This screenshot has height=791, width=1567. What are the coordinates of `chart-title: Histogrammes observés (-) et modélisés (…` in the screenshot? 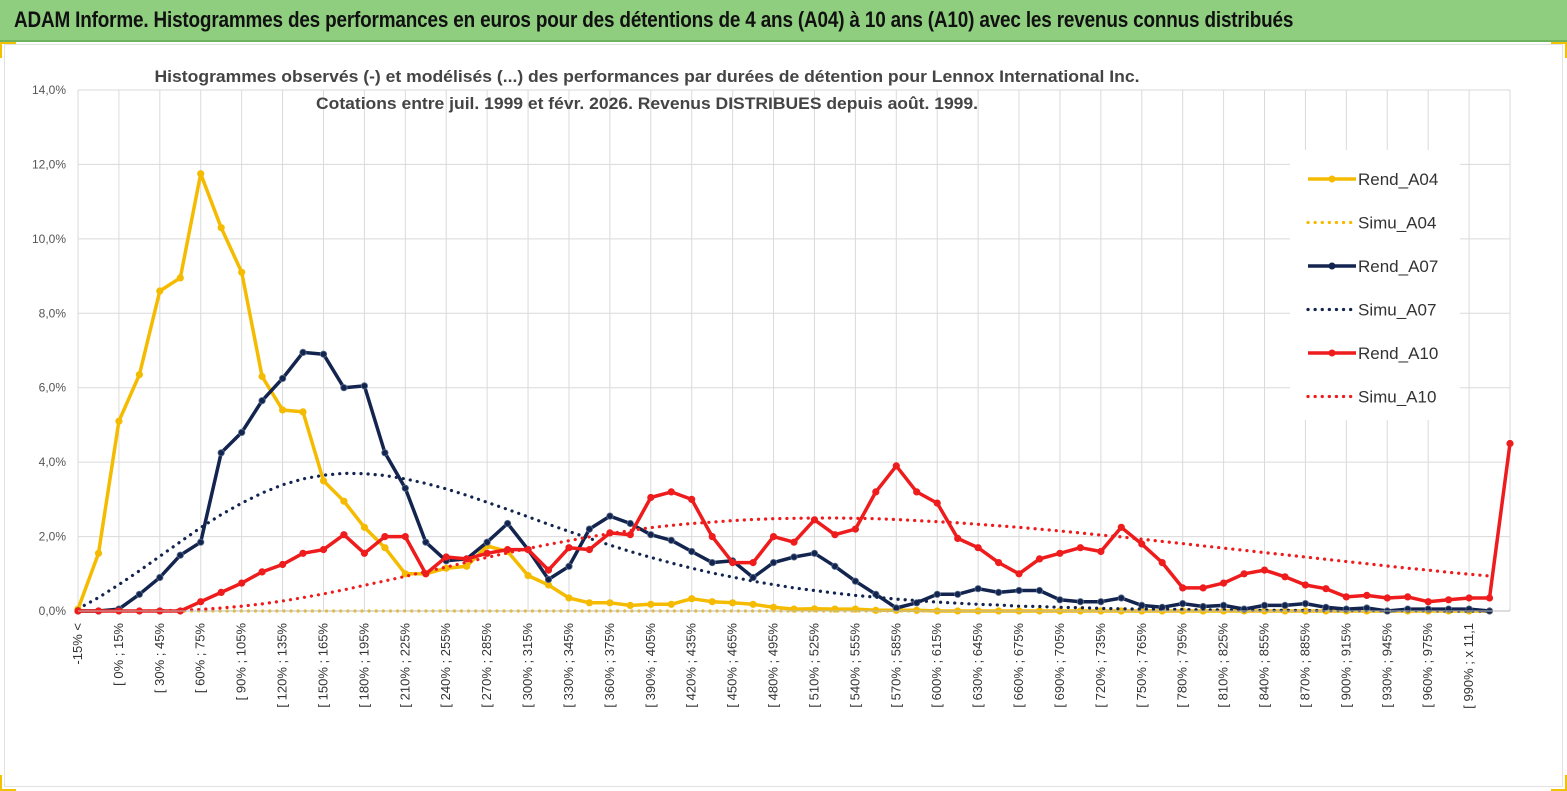 It's located at (647, 76).